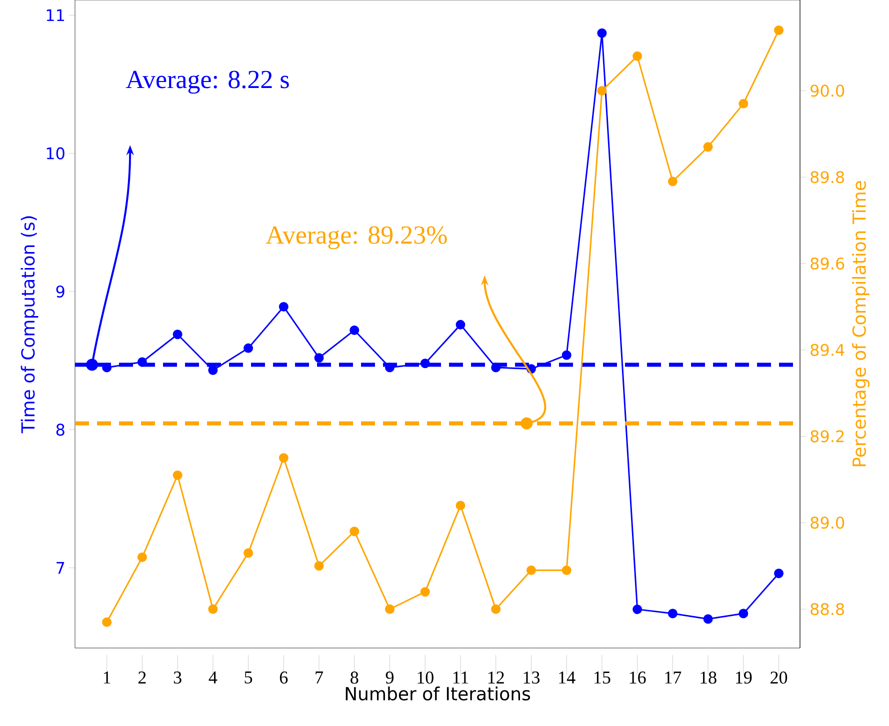 The height and width of the screenshot is (726, 889). I want to click on x-tick-label: 8, so click(354, 678).